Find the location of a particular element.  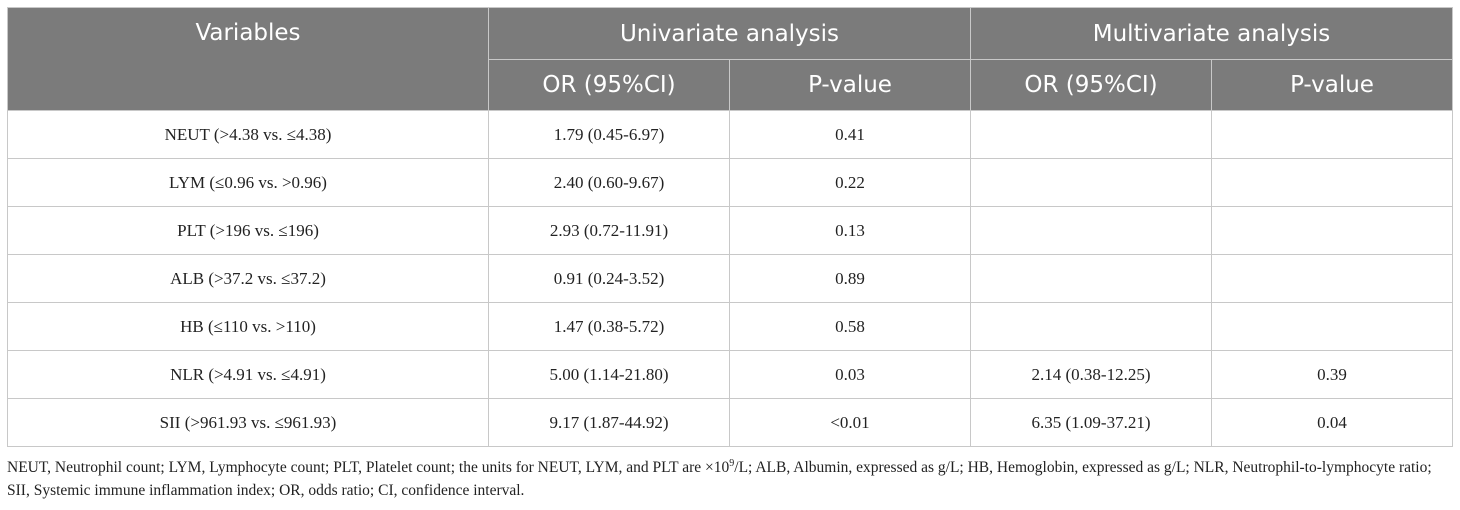

cell-variable: NEUT (>4.38 vs. ≤4.38) is located at coordinates (248, 134).